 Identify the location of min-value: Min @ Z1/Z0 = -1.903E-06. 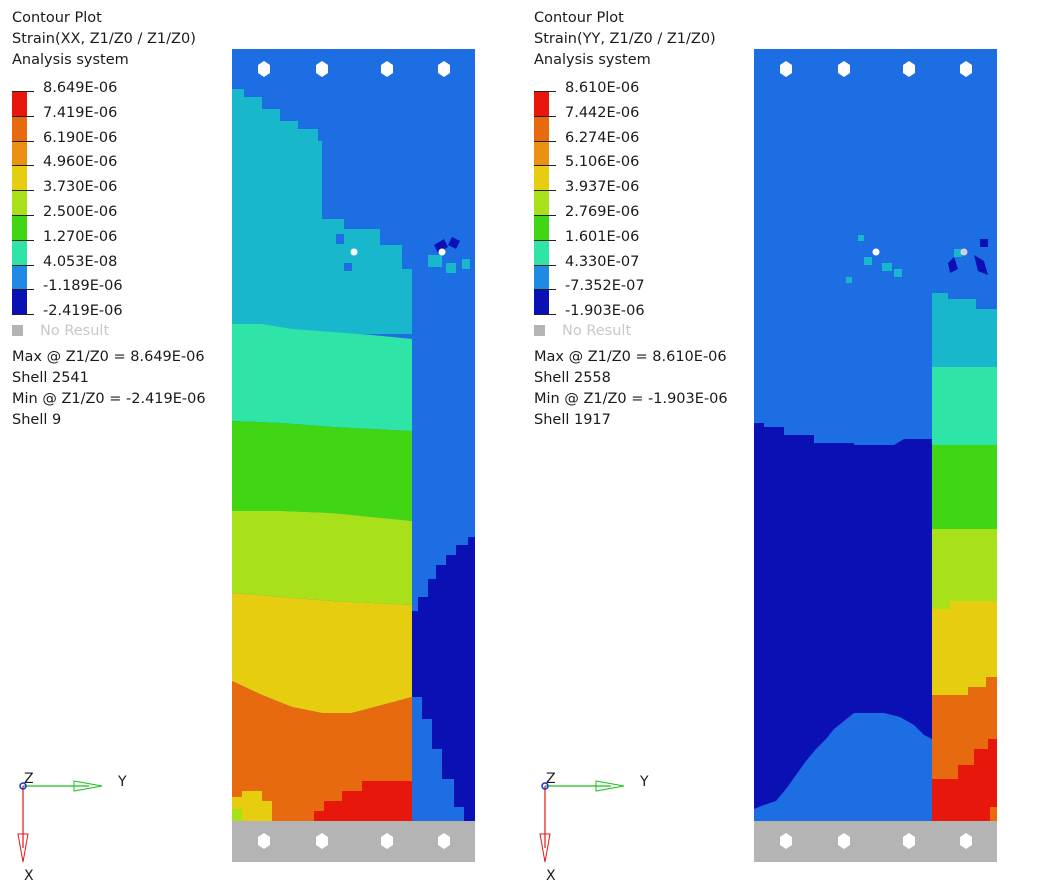
(631, 399).